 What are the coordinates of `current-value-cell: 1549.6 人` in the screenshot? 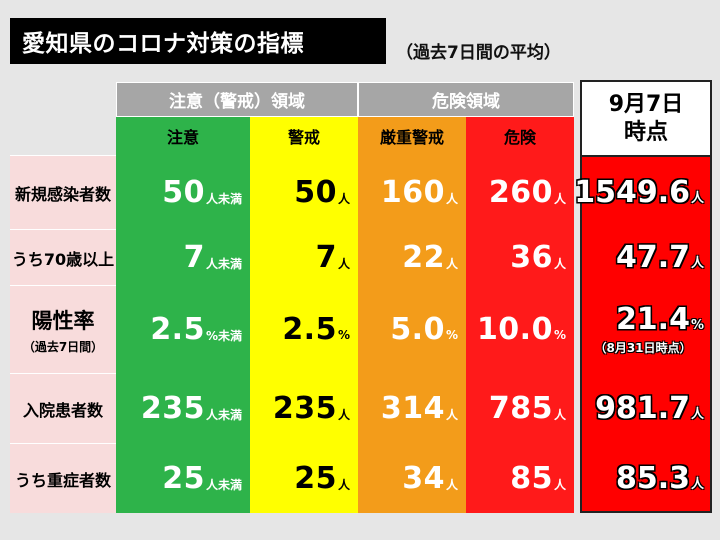 It's located at (642, 192).